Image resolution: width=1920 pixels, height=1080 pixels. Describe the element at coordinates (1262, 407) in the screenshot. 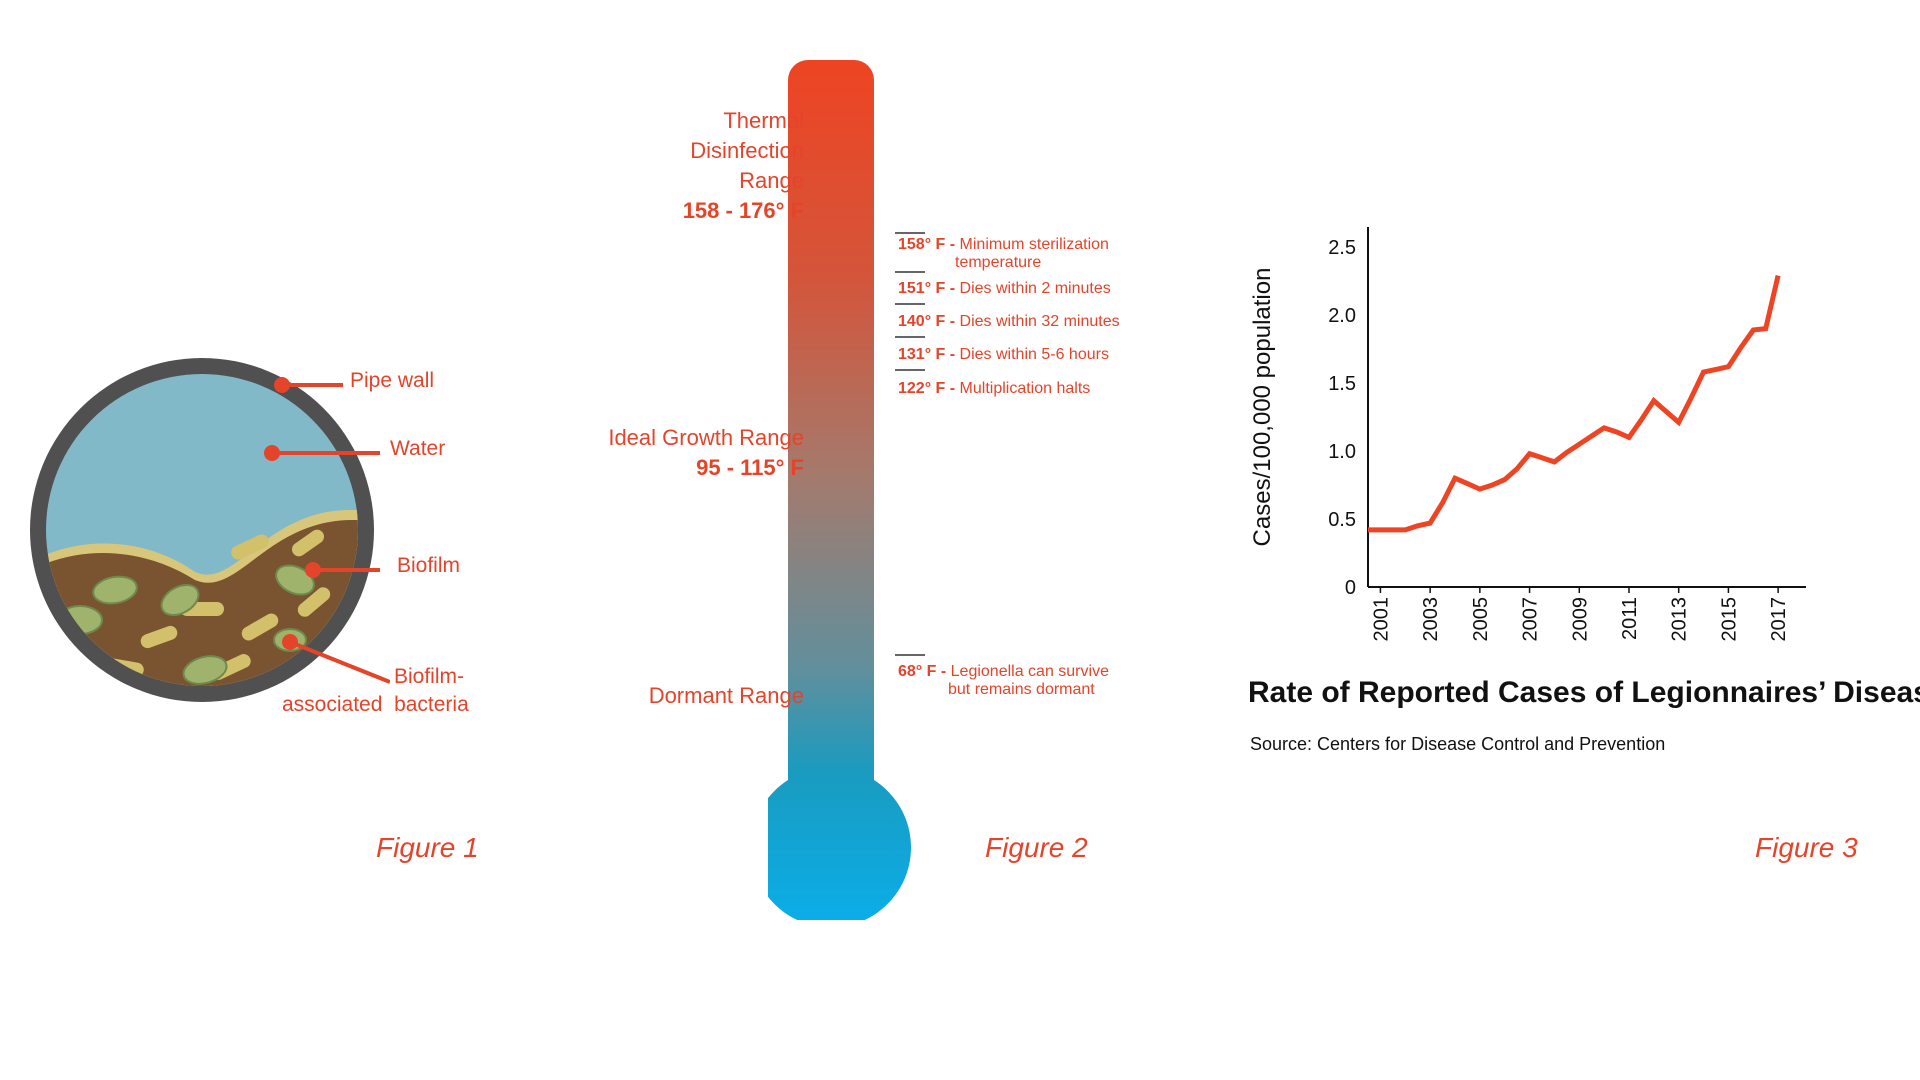

I see `y-axis-label: Cases/100,000 population` at that location.